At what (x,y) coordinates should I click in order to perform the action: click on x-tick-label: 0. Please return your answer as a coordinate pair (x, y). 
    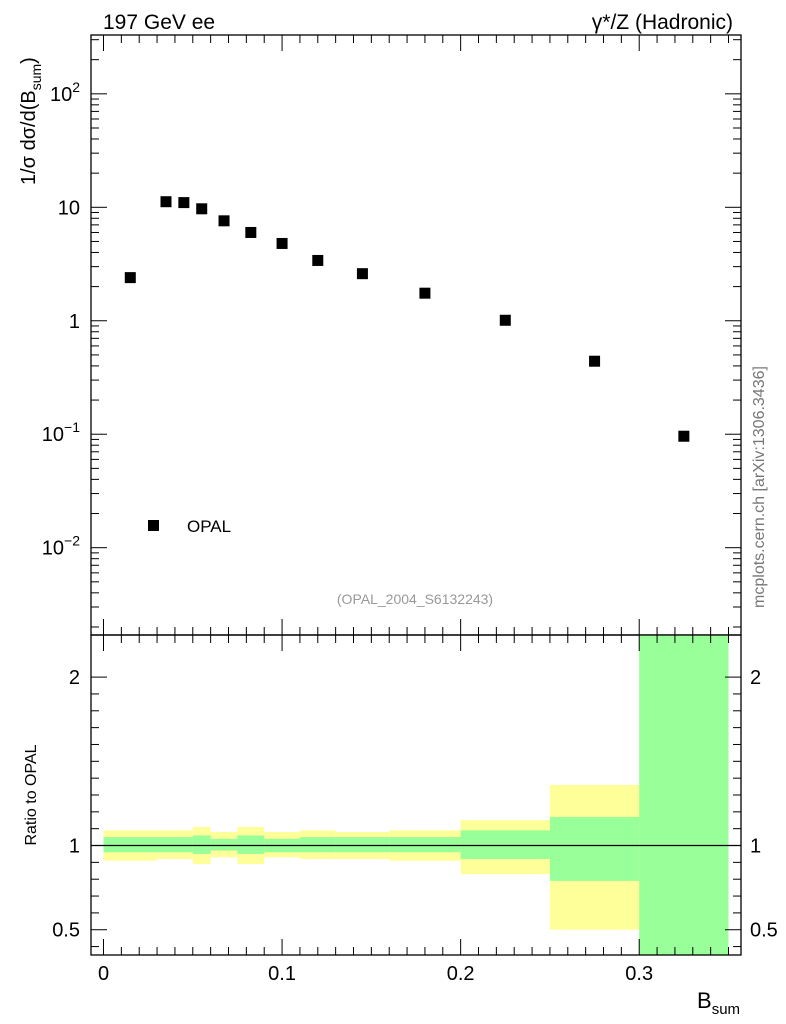
    Looking at the image, I should click on (103, 974).